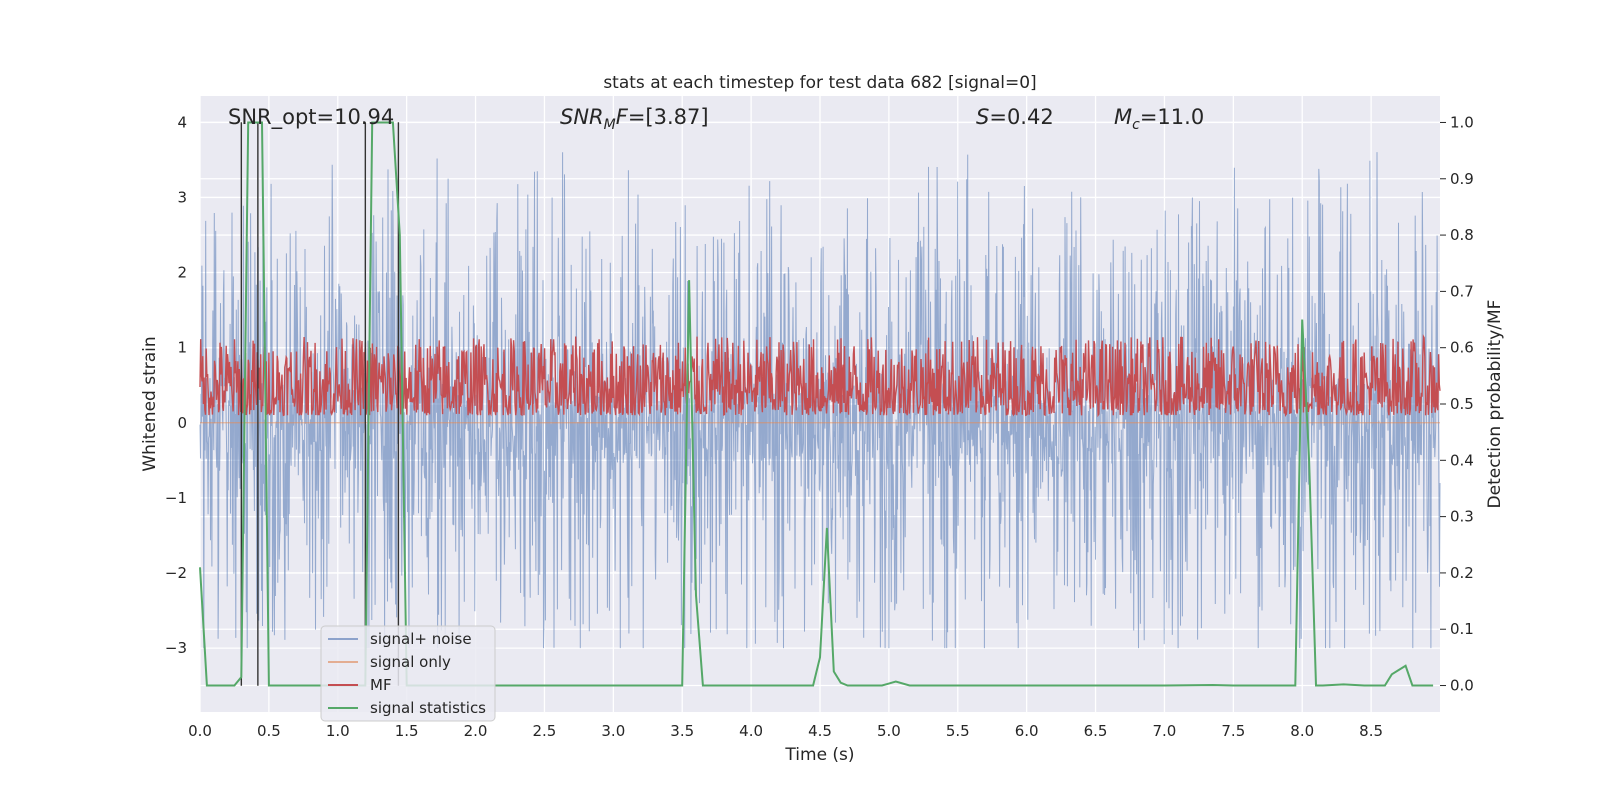 Image resolution: width=1600 pixels, height=805 pixels. I want to click on y-axis-right-ticks: 1.0 0.9 0.8 0.7 0.6 0.5 0.4 0.3 0.2 0.1 0.0, so click(1457, 404).